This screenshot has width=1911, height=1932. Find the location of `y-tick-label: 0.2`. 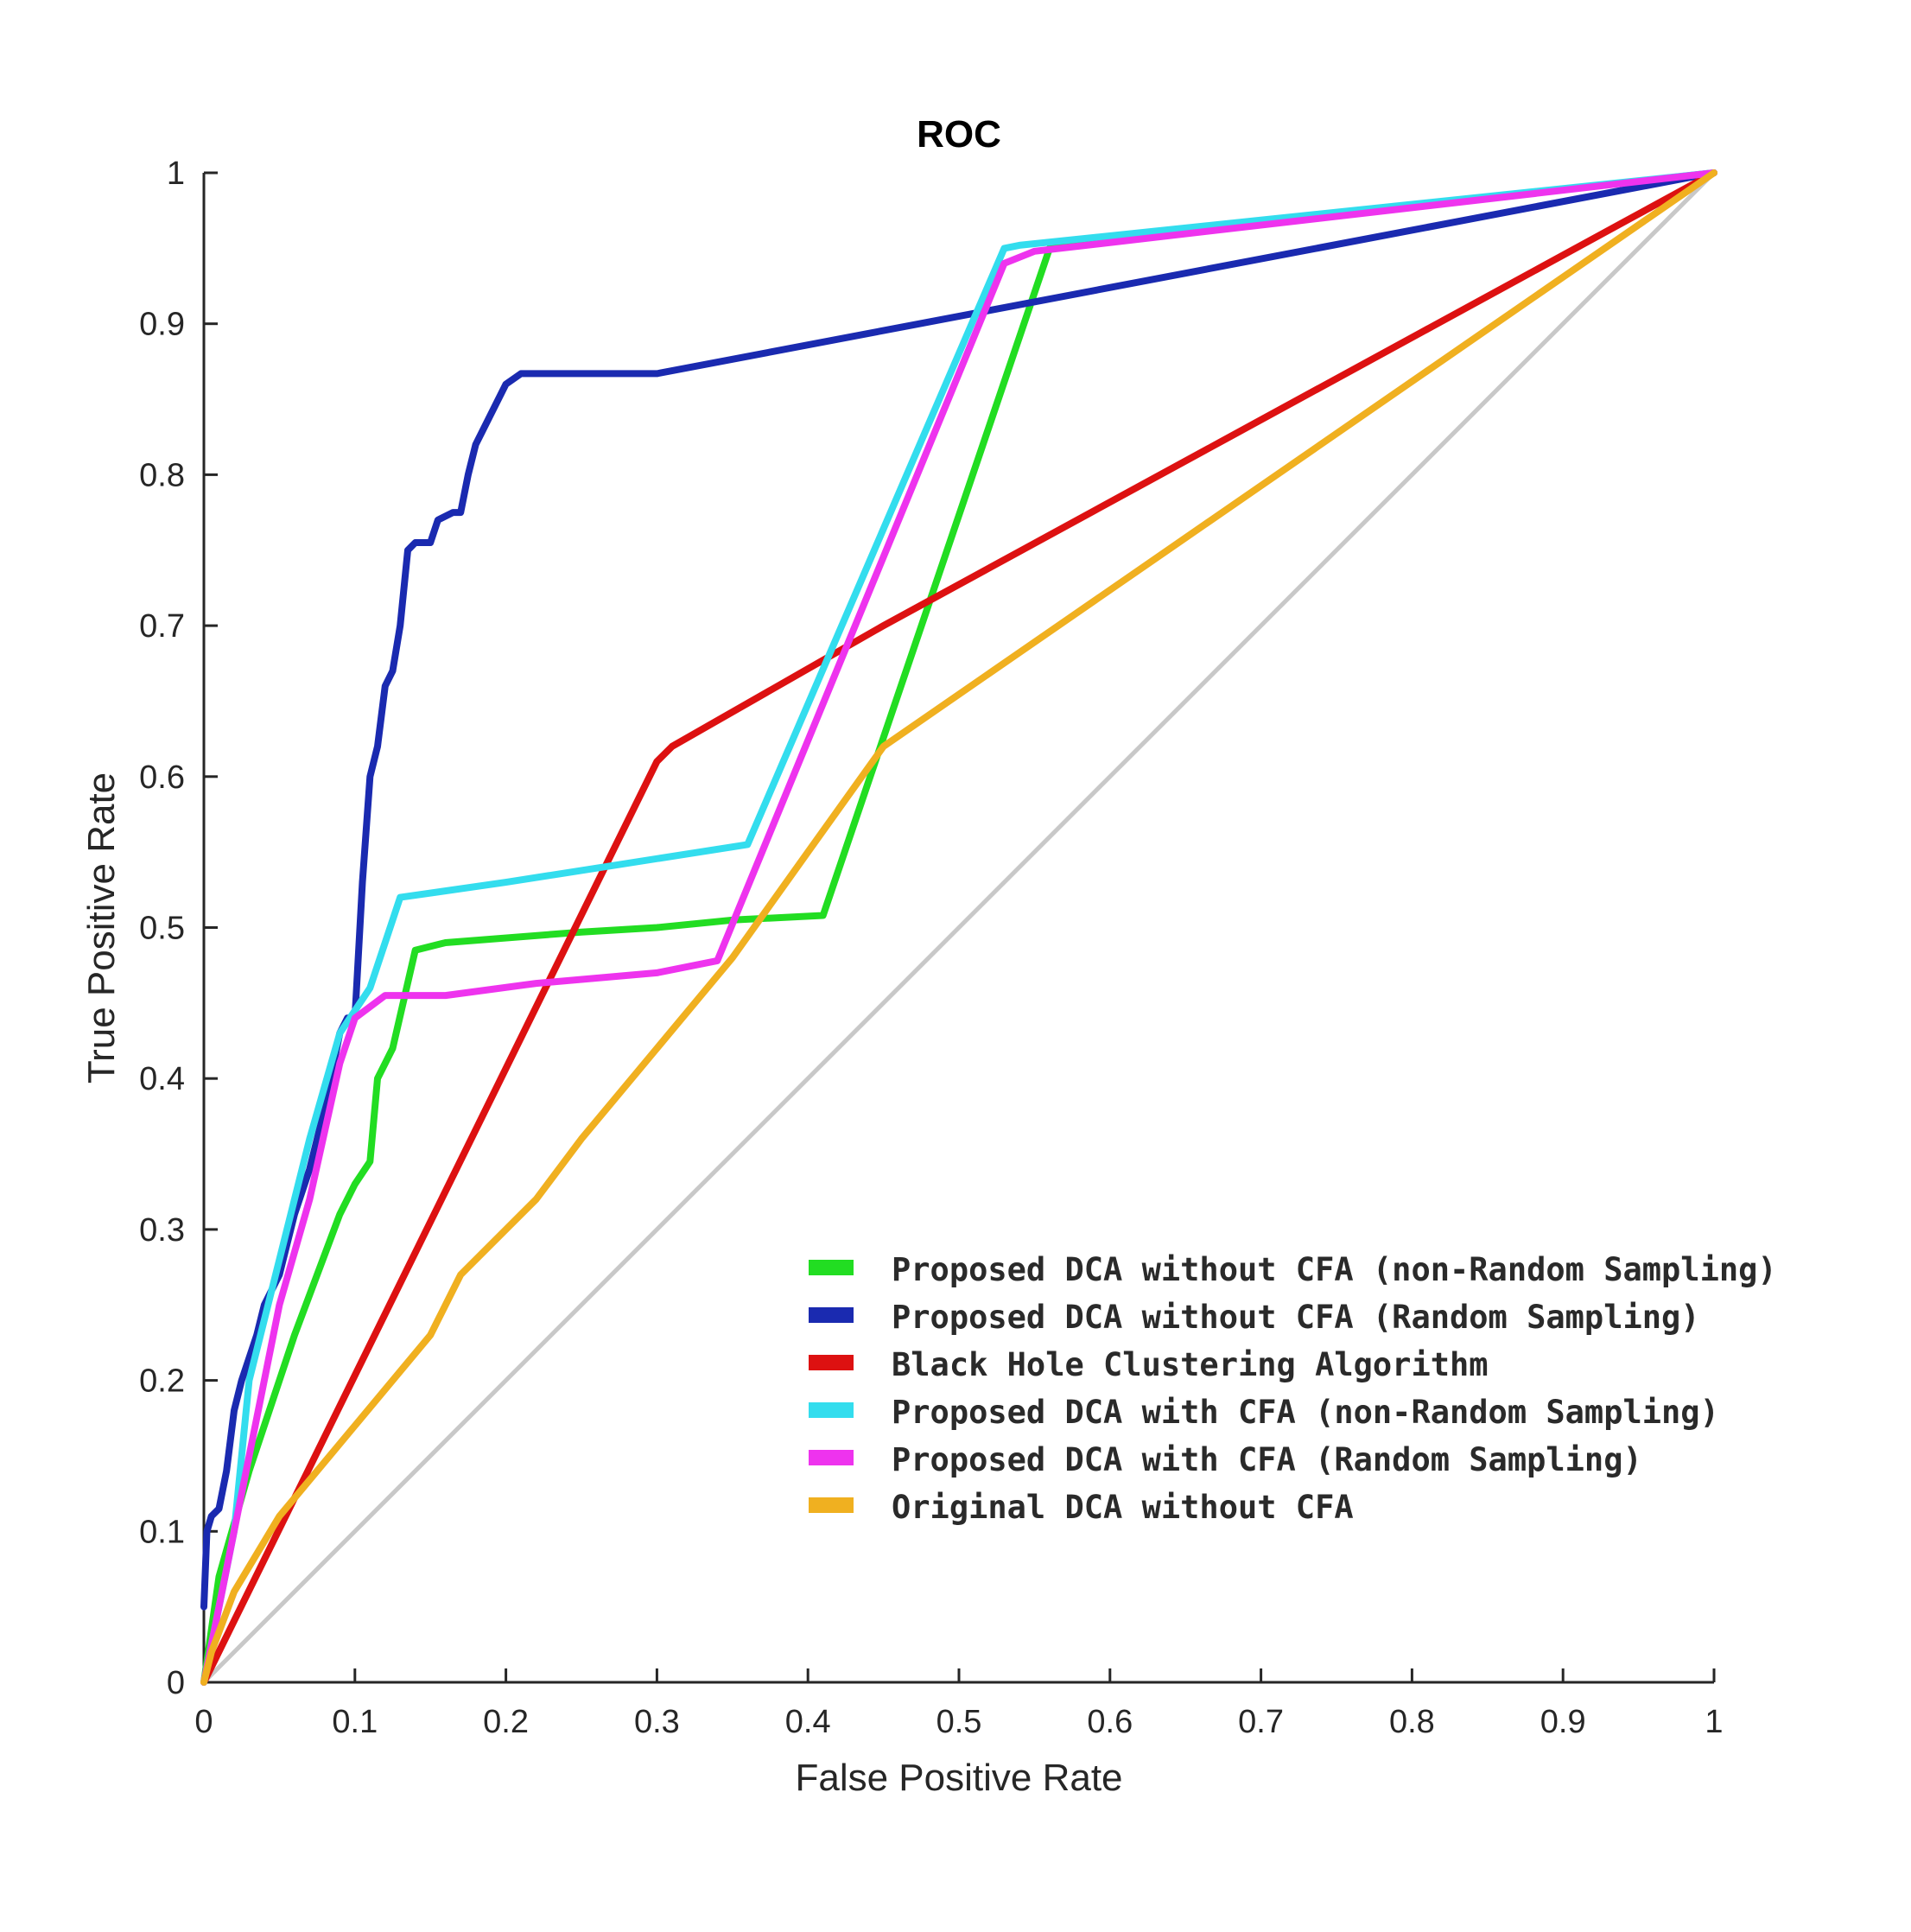

y-tick-label: 0.2 is located at coordinates (162, 1381).